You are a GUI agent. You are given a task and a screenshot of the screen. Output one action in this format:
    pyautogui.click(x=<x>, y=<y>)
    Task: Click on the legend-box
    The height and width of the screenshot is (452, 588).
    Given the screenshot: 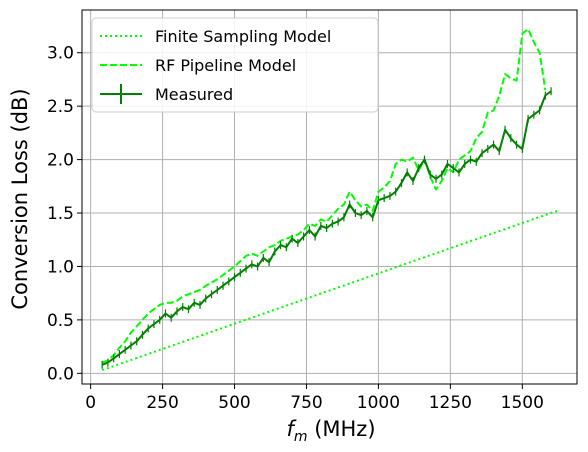 What is the action you would take?
    pyautogui.click(x=235, y=65)
    